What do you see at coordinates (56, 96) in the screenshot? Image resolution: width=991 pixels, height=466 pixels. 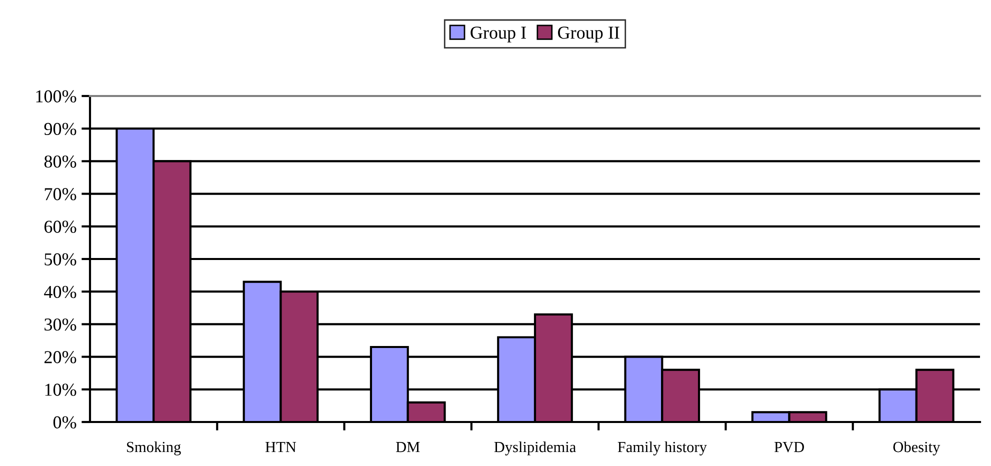 I see `y-tick-label: 100%` at bounding box center [56, 96].